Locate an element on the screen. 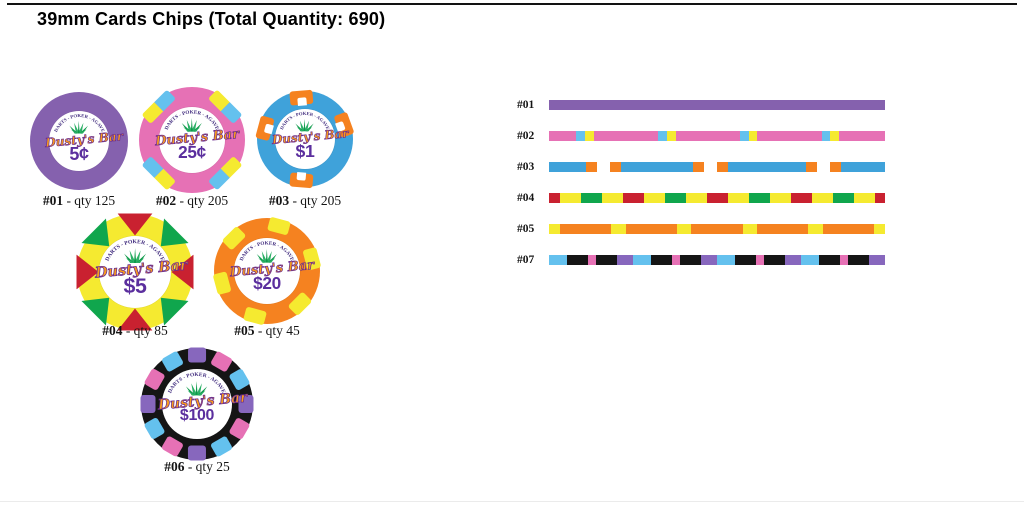 The width and height of the screenshot is (1024, 531). bar-label: #05 is located at coordinates (526, 228).